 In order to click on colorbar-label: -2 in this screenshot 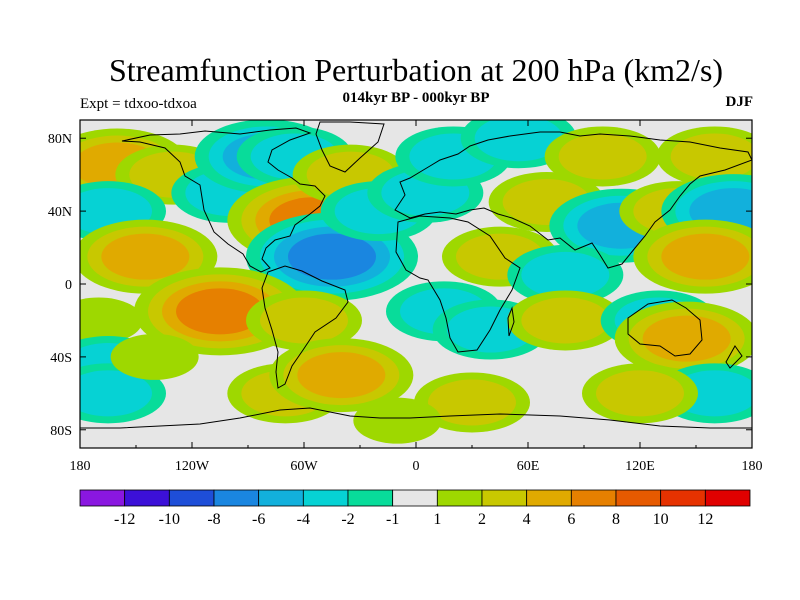, I will do `click(347, 519)`.